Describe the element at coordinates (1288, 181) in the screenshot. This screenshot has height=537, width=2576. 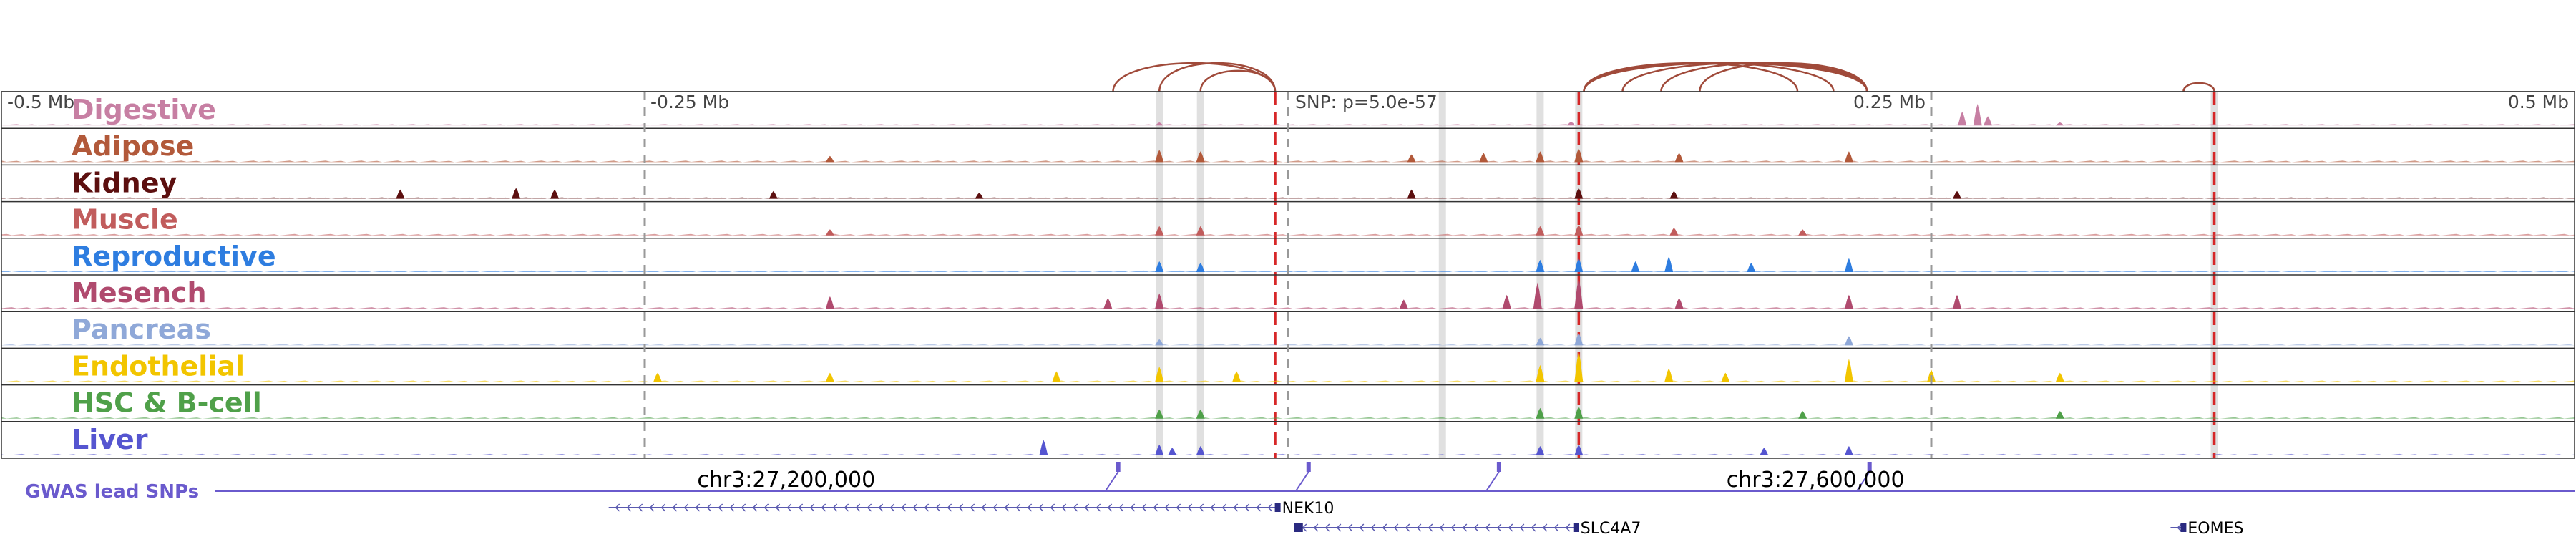
I see `track-kidney` at that location.